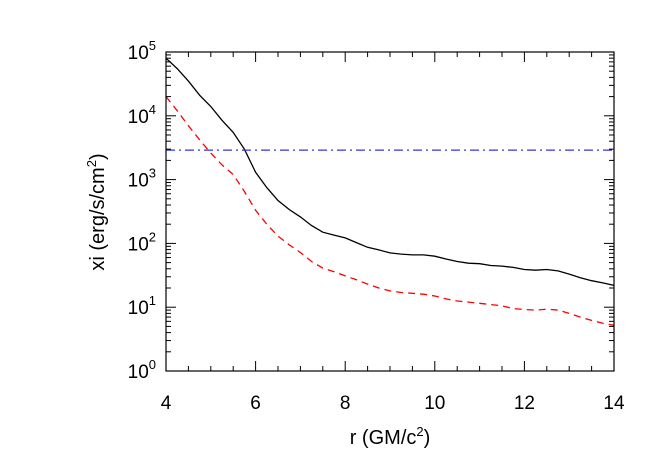  What do you see at coordinates (166, 403) in the screenshot?
I see `x-tick-label: 4` at bounding box center [166, 403].